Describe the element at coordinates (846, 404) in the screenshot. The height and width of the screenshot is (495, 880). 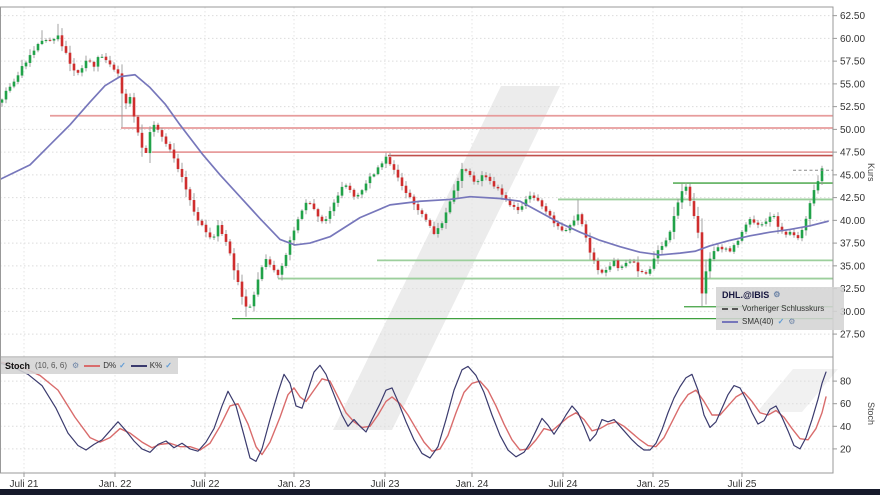
I see `svg-text: 60` at that location.